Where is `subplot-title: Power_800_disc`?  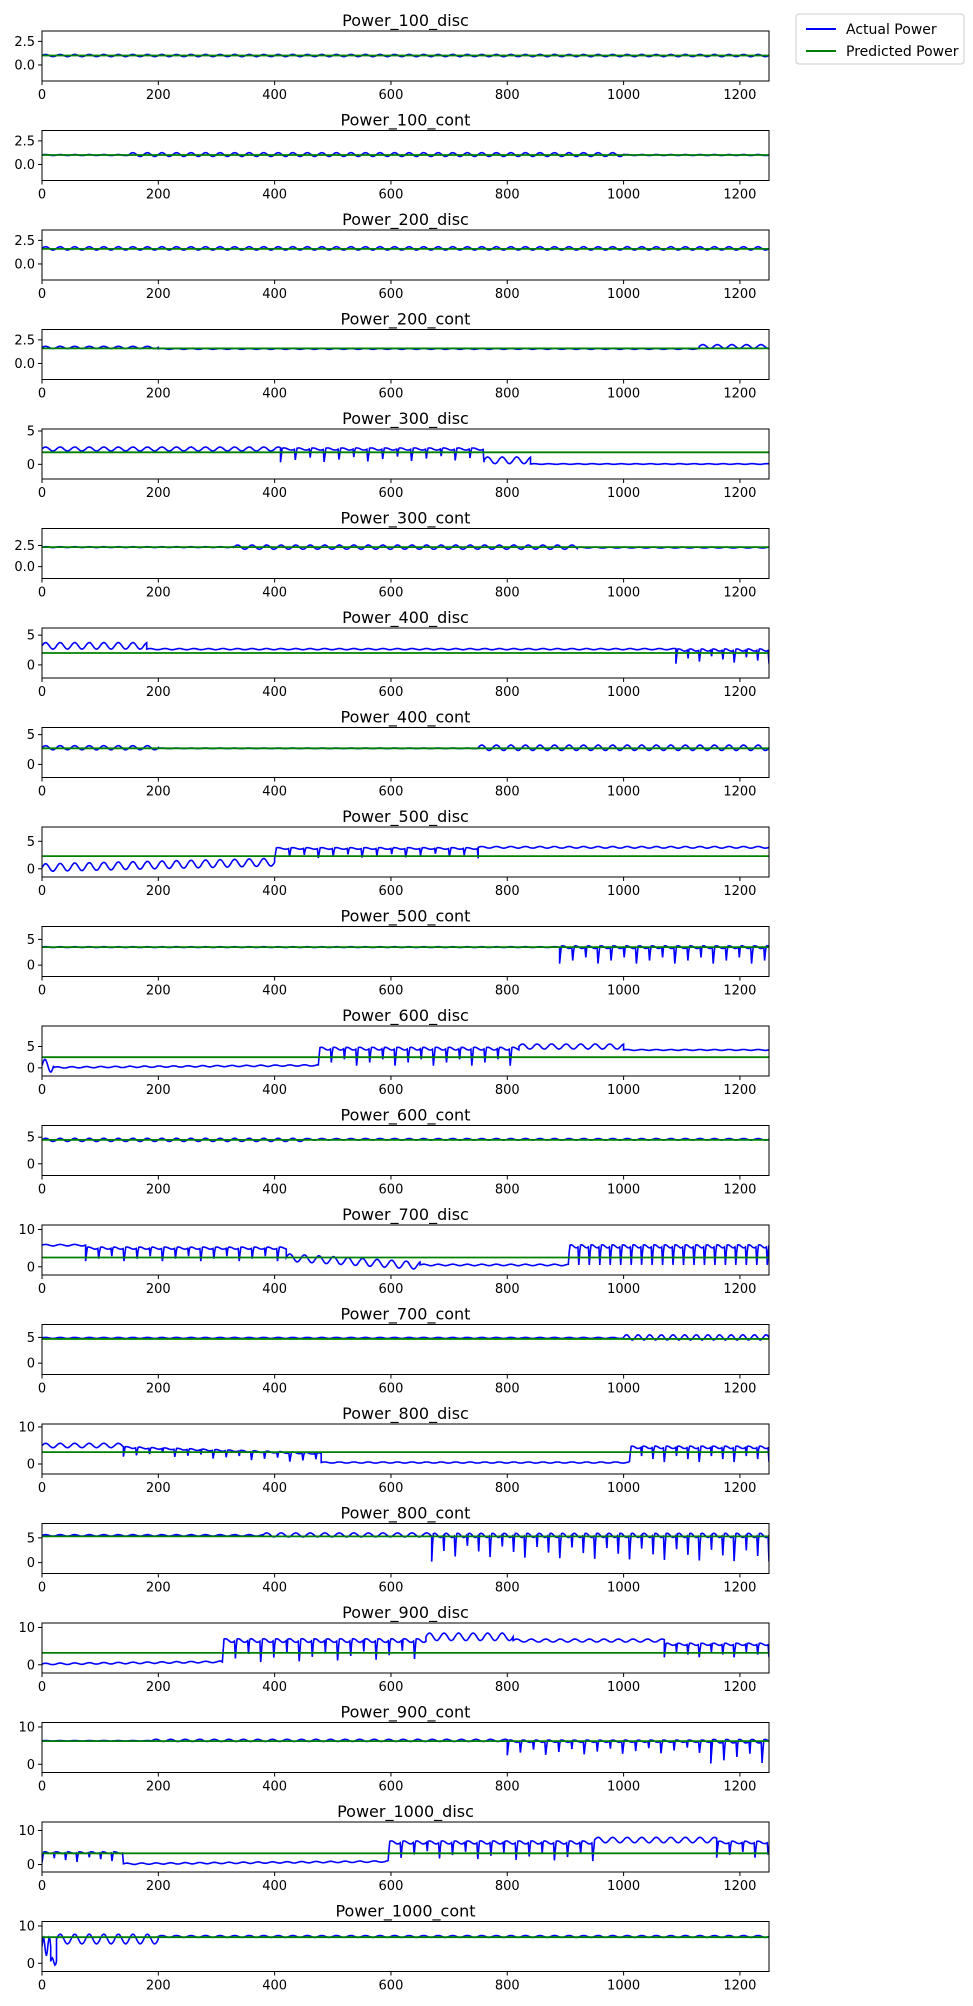 subplot-title: Power_800_disc is located at coordinates (405, 1414).